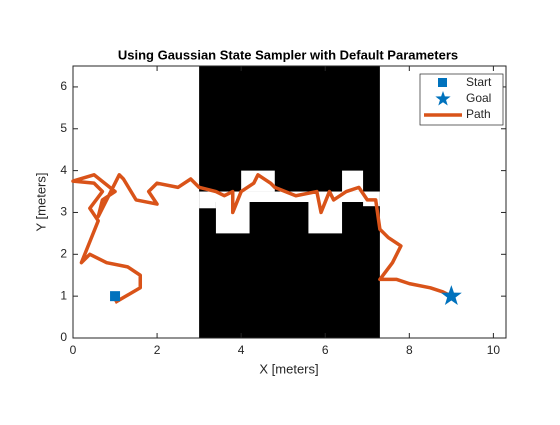 The height and width of the screenshot is (425, 560). What do you see at coordinates (241, 350) in the screenshot?
I see `x-tick-label: 4` at bounding box center [241, 350].